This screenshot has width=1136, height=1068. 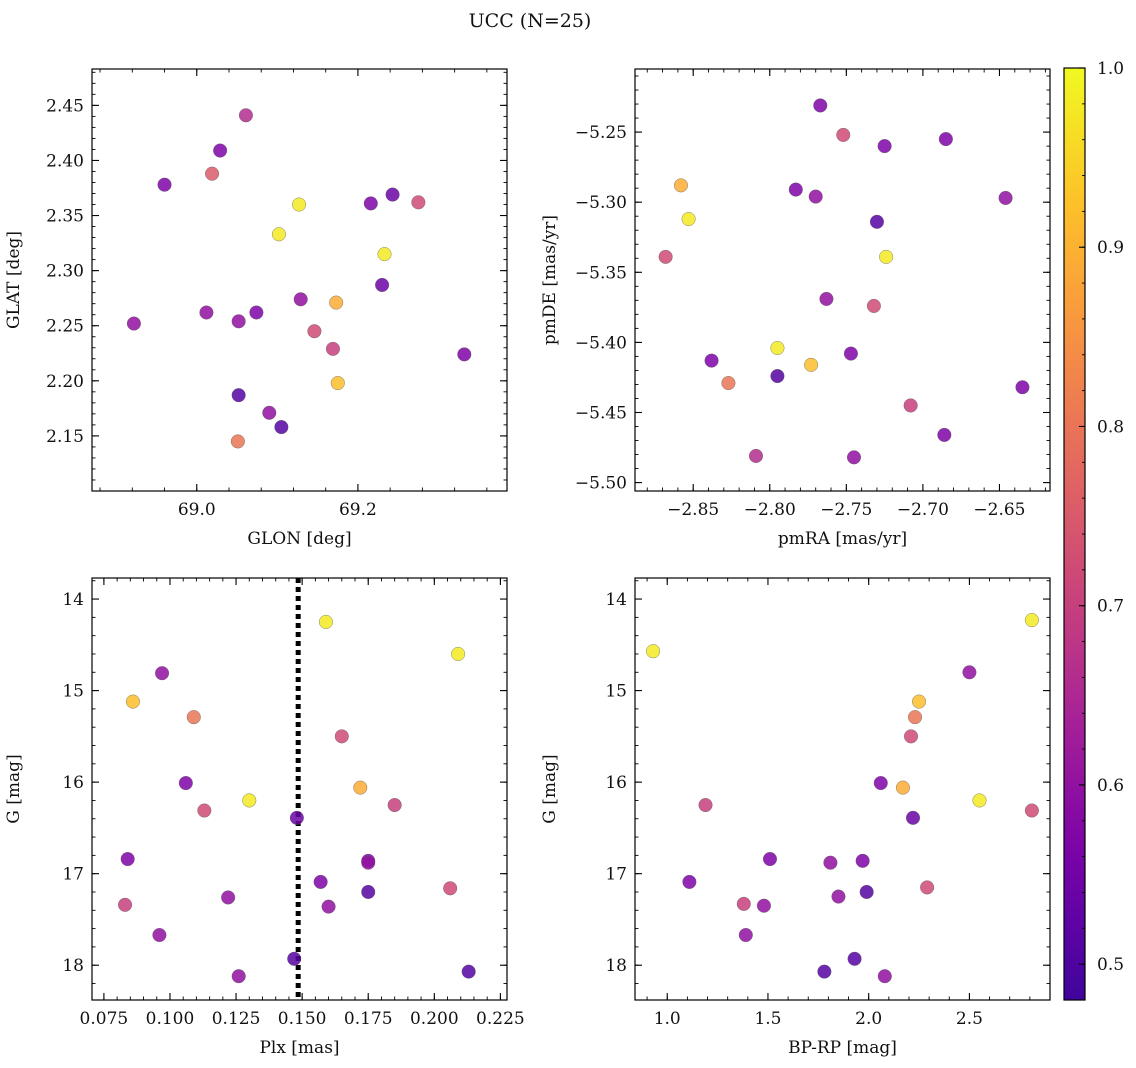 I want to click on y-tick-label: −5.25, so click(x=601, y=133).